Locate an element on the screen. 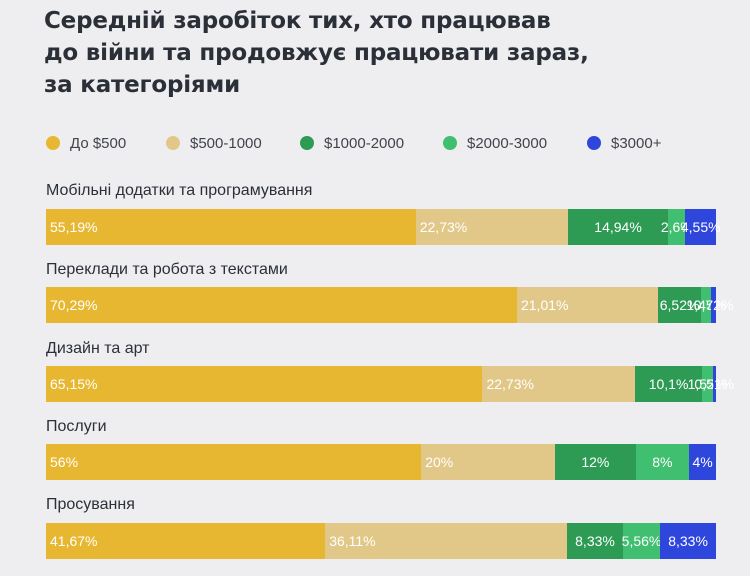  data-label: 1,52% is located at coordinates (707, 384).